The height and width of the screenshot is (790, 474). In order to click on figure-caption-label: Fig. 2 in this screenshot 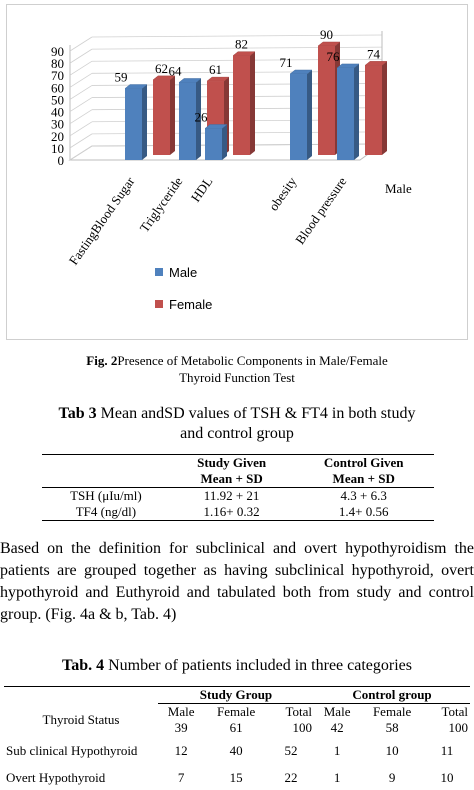, I will do `click(102, 360)`.